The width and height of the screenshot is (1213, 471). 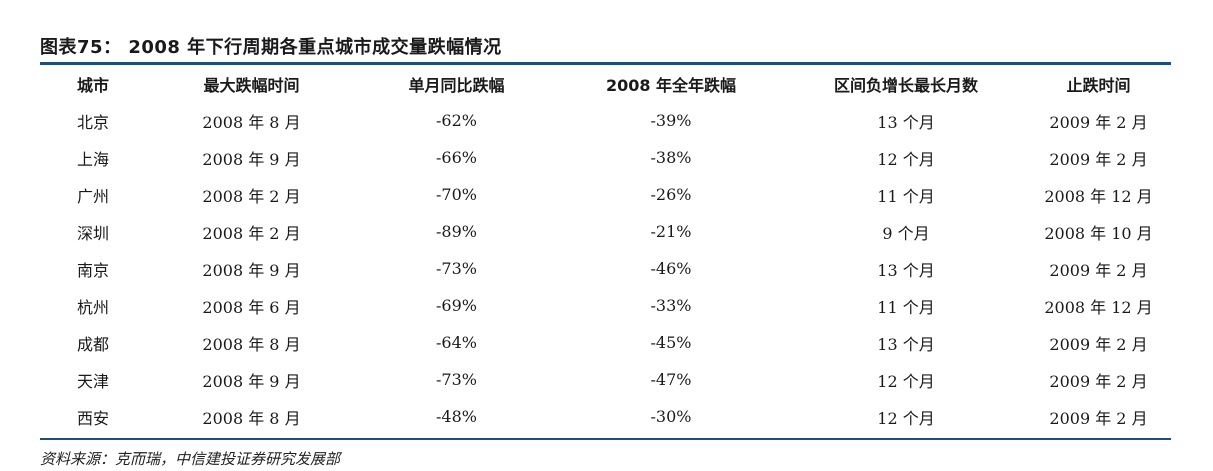 What do you see at coordinates (671, 268) in the screenshot?
I see `cell-annual-drop: -46%` at bounding box center [671, 268].